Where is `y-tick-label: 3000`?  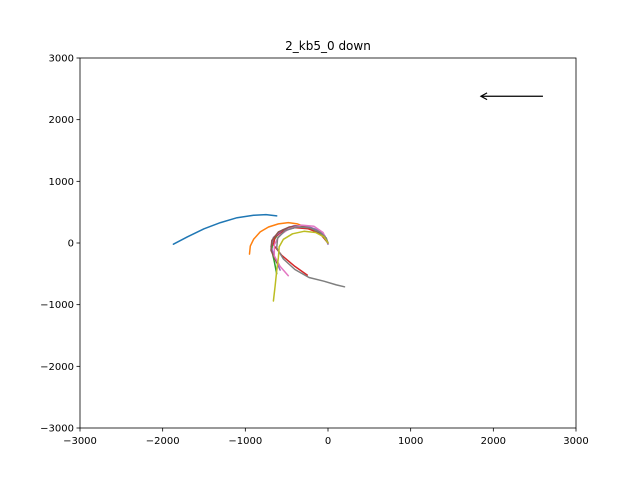
y-tick-label: 3000 is located at coordinates (61, 59).